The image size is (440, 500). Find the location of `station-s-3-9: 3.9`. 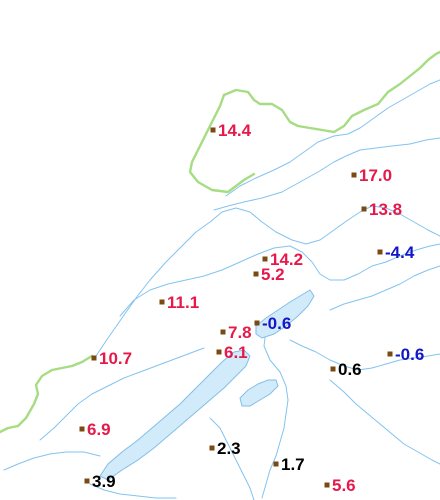

station-s-3-9: 3.9 is located at coordinates (100, 481).